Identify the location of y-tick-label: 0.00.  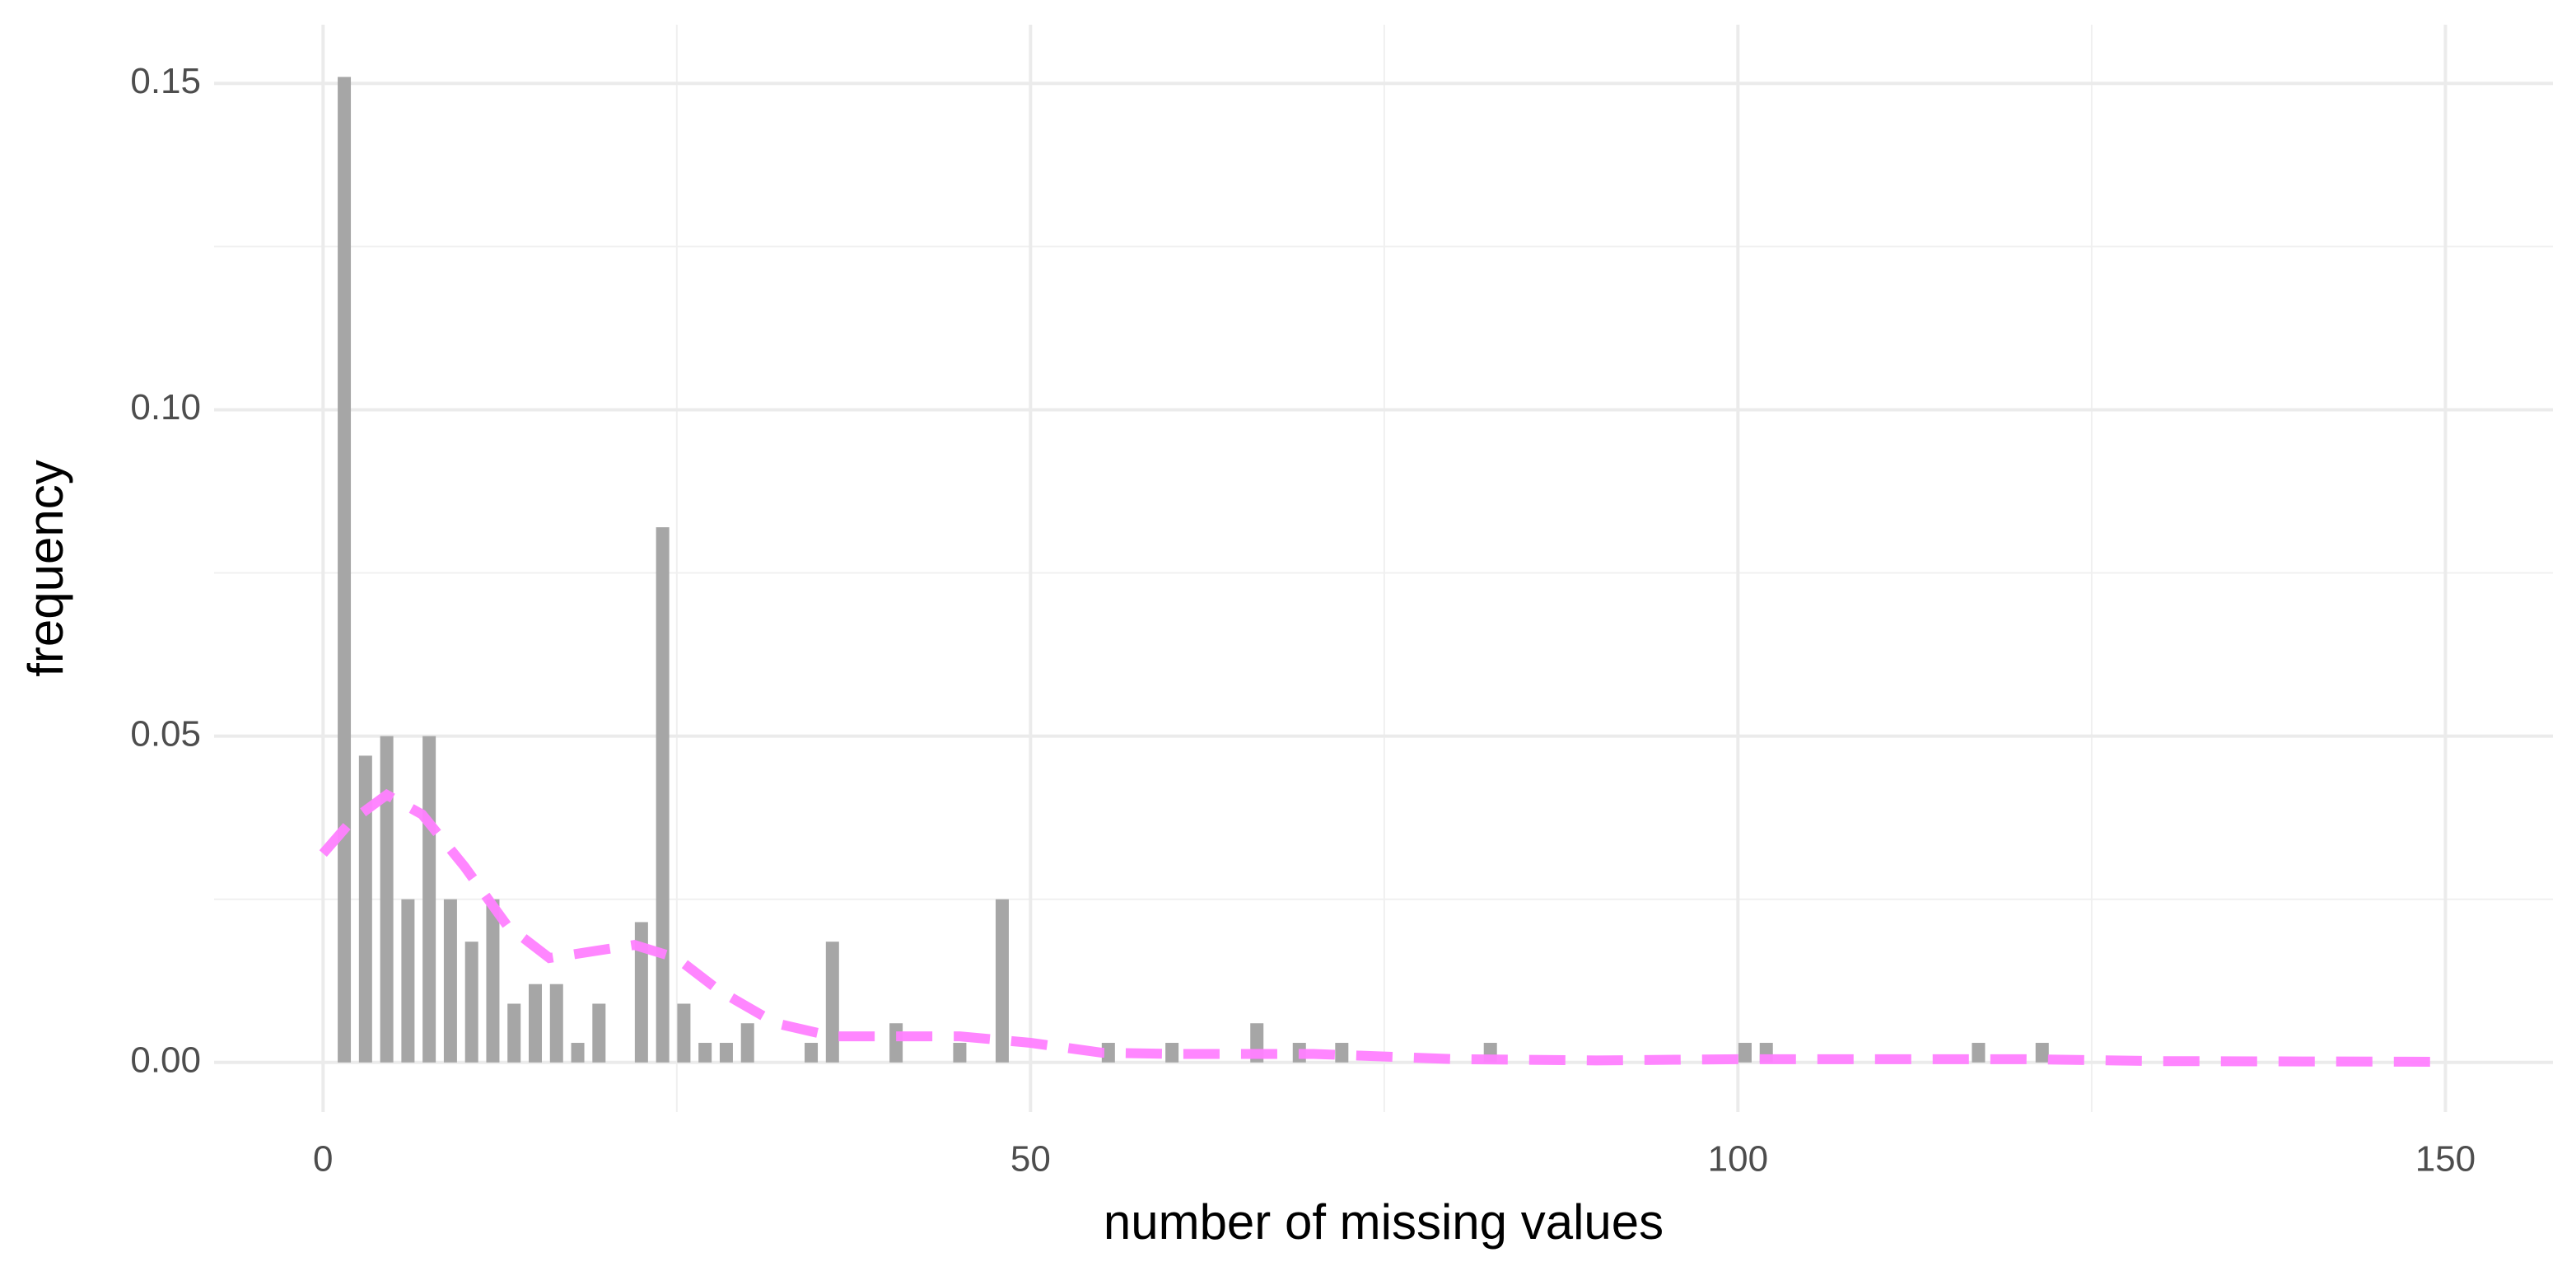
(165, 1060).